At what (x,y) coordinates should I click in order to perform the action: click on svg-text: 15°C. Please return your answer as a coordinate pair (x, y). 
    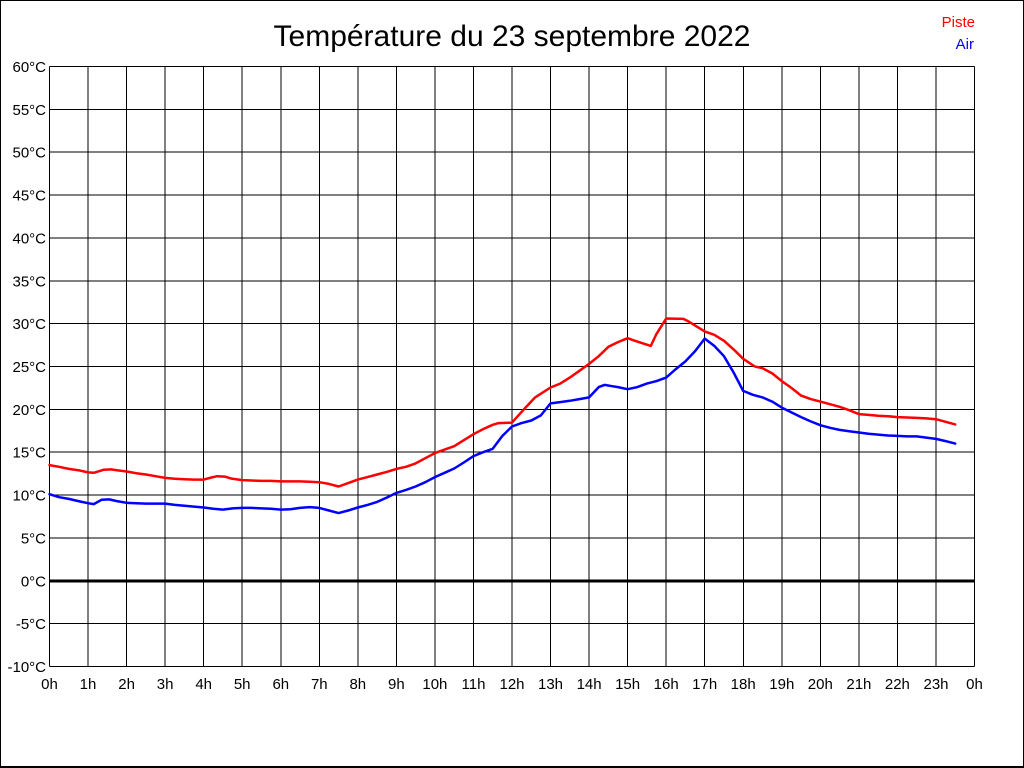
    Looking at the image, I should click on (29, 453).